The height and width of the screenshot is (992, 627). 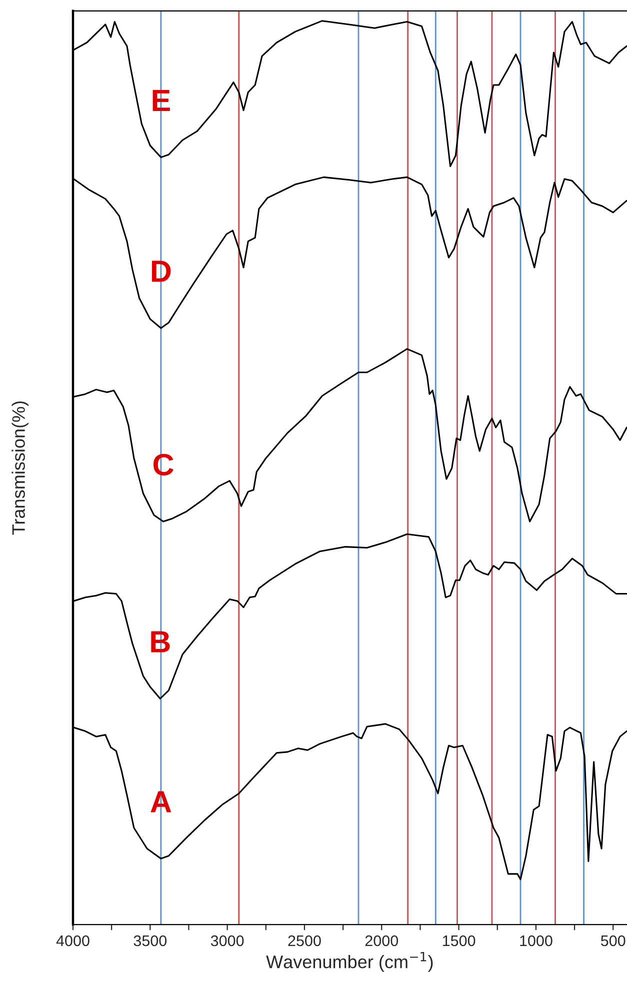 I want to click on x-tick-label: 500, so click(x=613, y=940).